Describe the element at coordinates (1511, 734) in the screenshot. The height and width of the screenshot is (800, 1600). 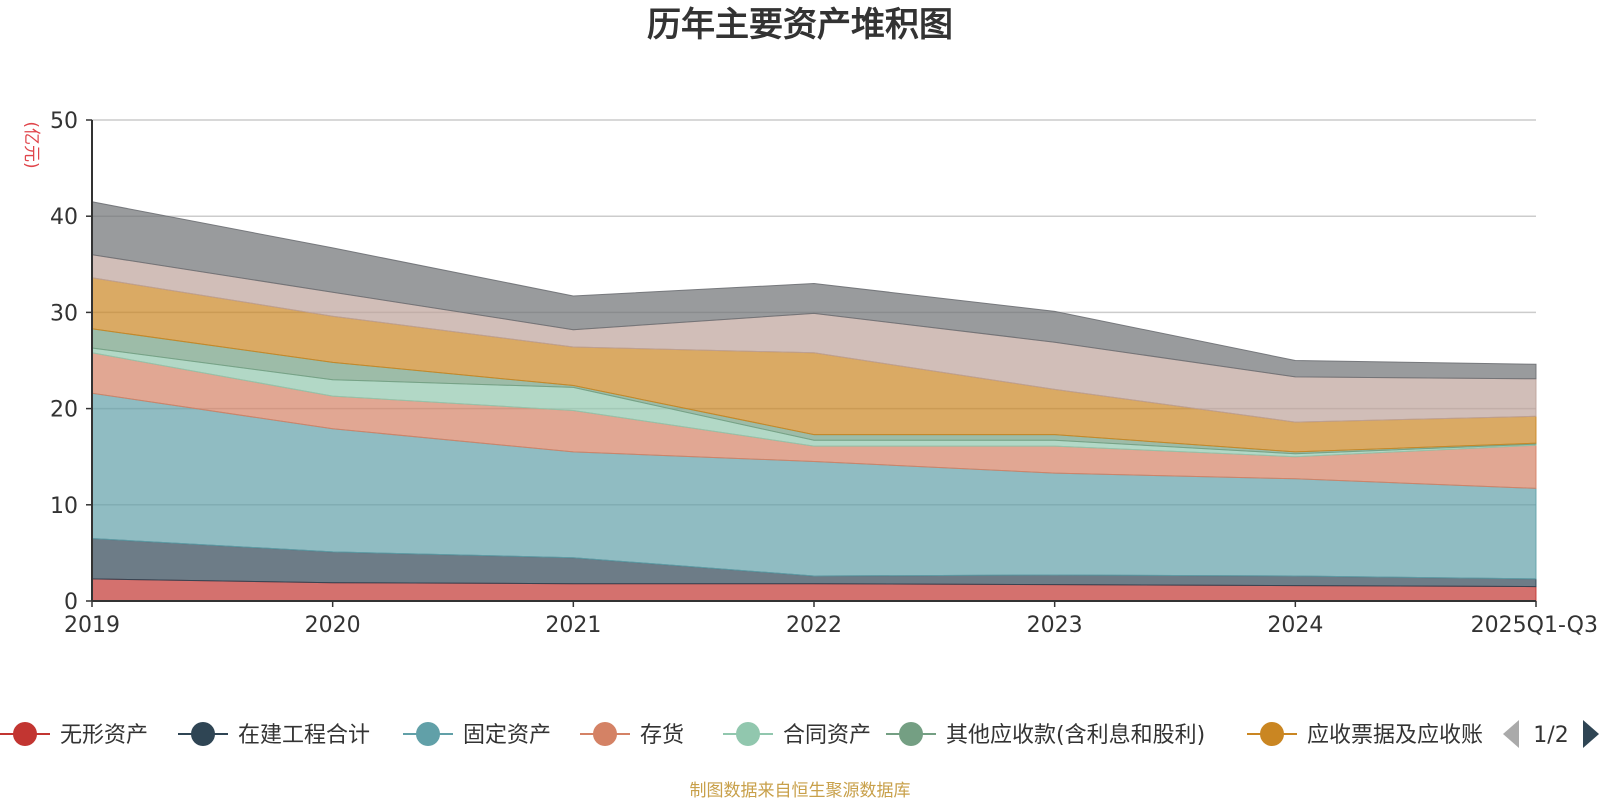
I see `legend-prev-page-icon` at that location.